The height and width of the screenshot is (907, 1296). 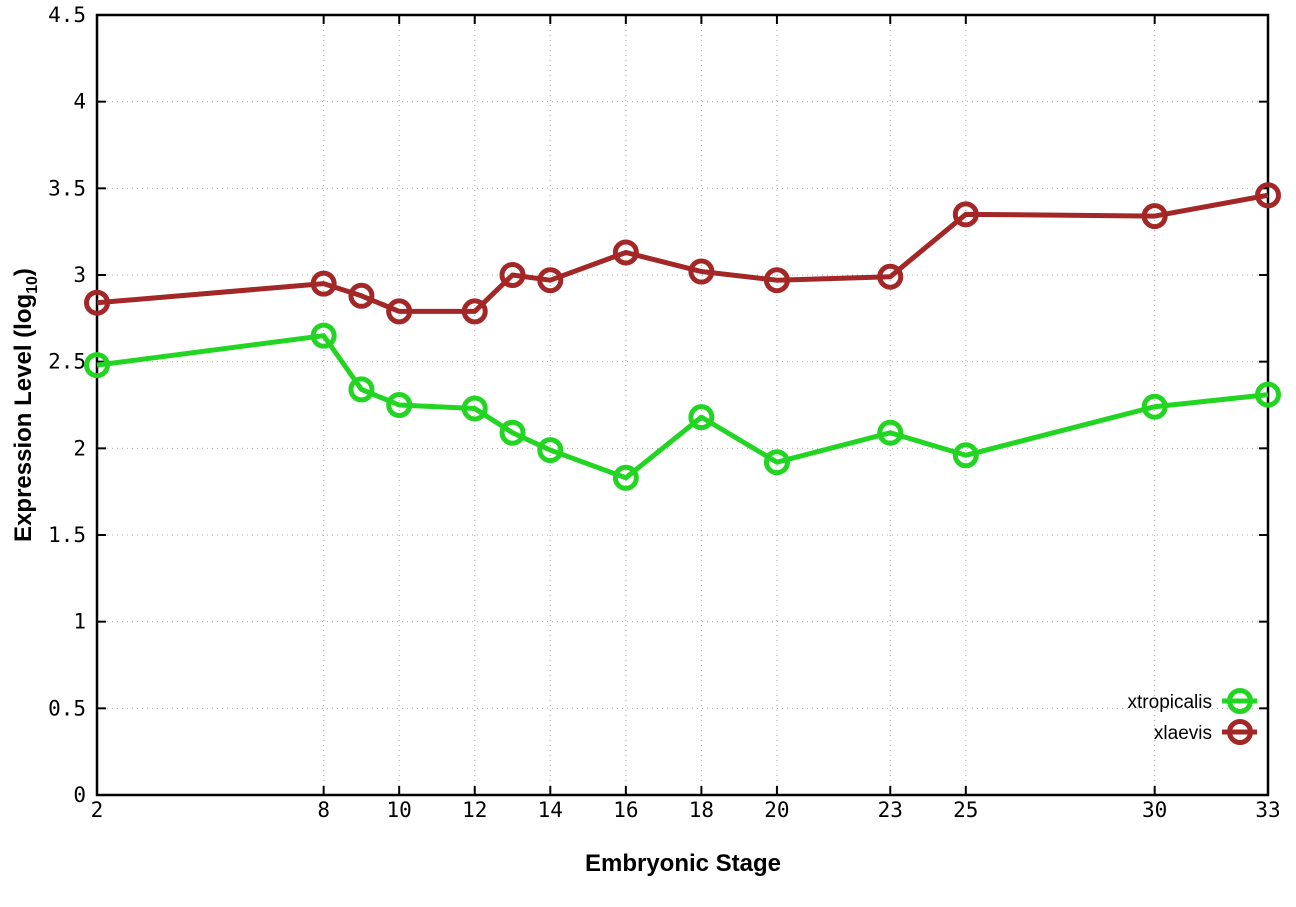 I want to click on x-tick-label: 18, so click(x=701, y=810).